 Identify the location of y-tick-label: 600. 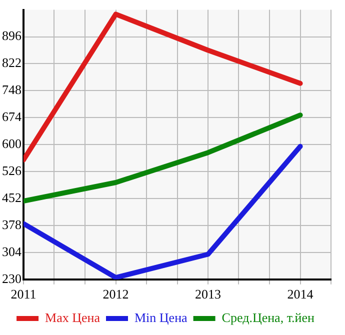
(12, 144).